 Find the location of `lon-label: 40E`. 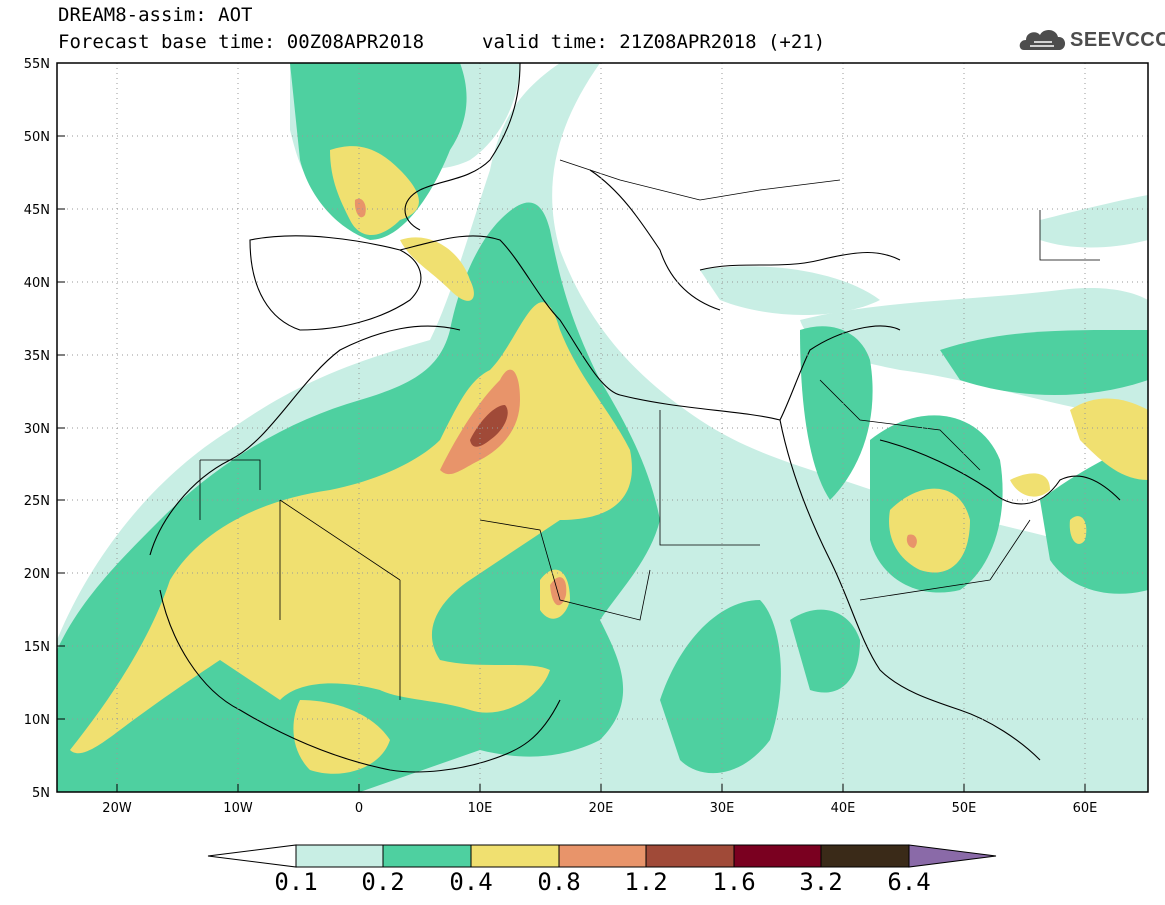

lon-label: 40E is located at coordinates (843, 808).